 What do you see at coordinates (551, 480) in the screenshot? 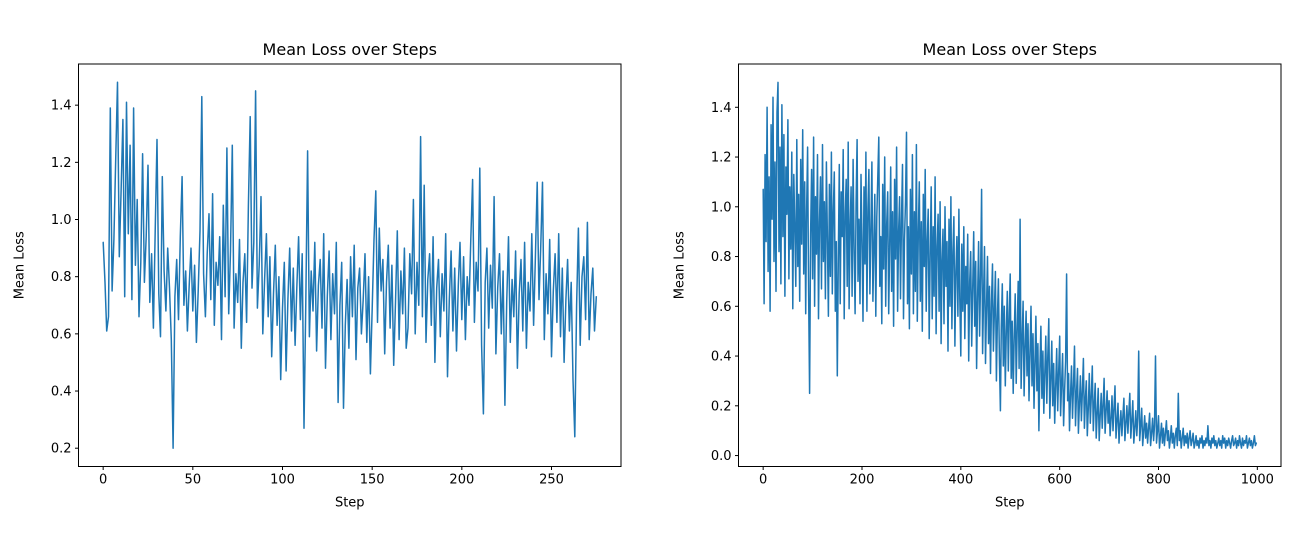
I see `x-tick-label: 250` at bounding box center [551, 480].